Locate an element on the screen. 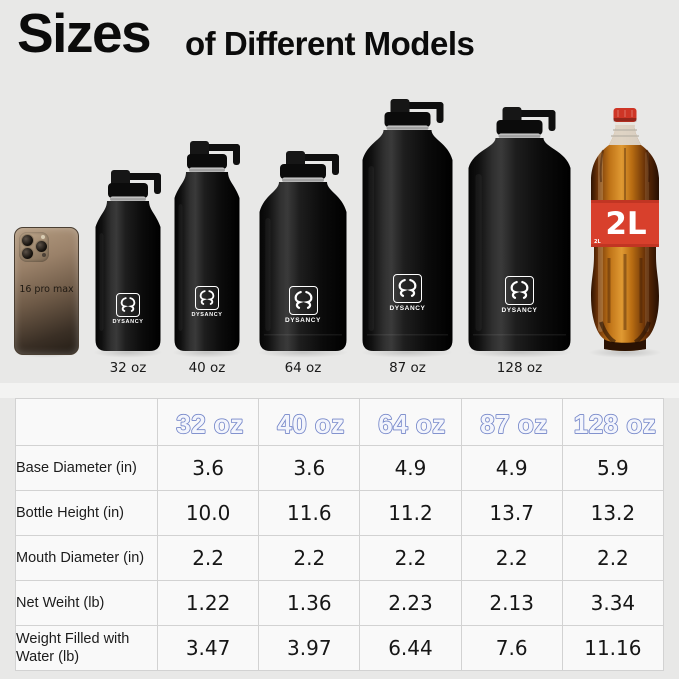 Image resolution: width=679 pixels, height=679 pixels. bottle-32oz: DYSANCY is located at coordinates (128, 259).